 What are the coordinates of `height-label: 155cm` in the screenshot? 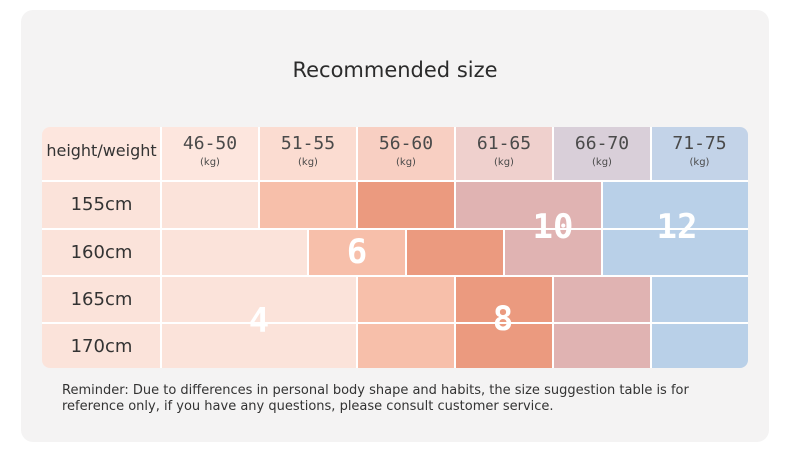 It's located at (101, 204).